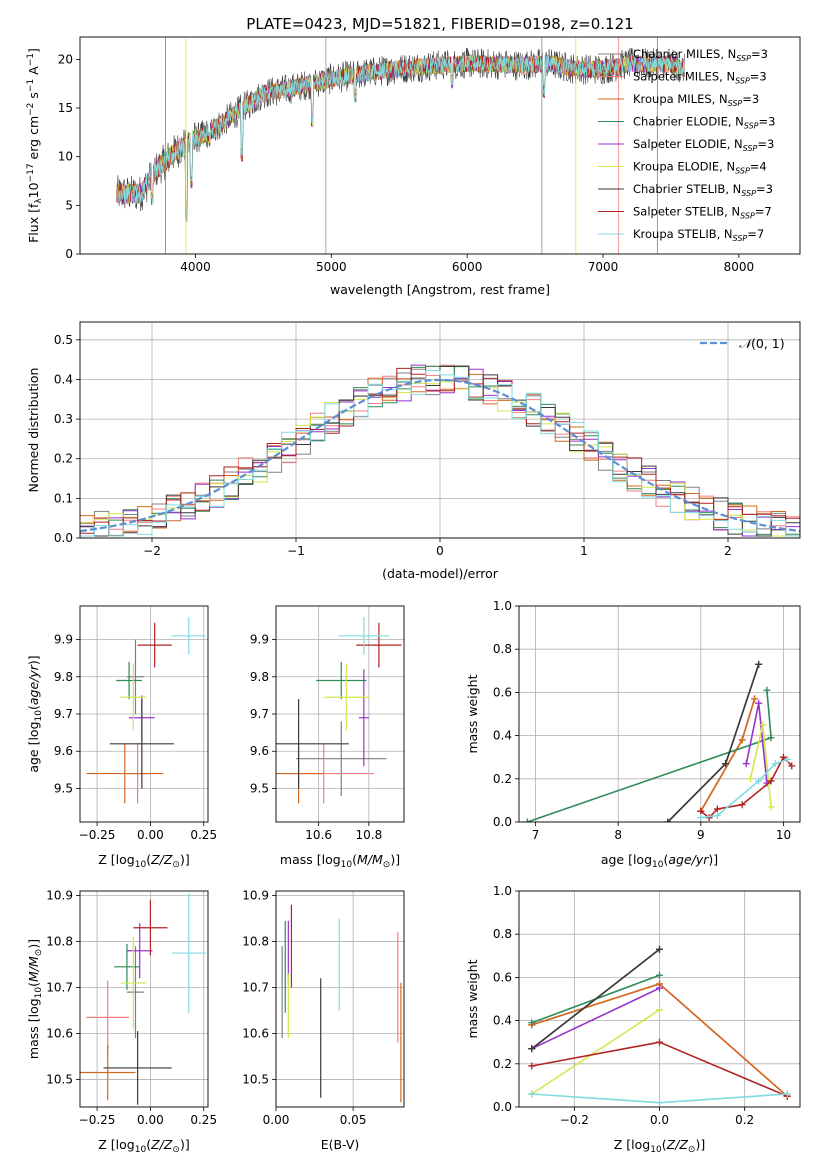 This screenshot has height=1170, width=819. Describe the element at coordinates (684, 54) in the screenshot. I see `legend-model: Chabrier MILES, N` at that location.